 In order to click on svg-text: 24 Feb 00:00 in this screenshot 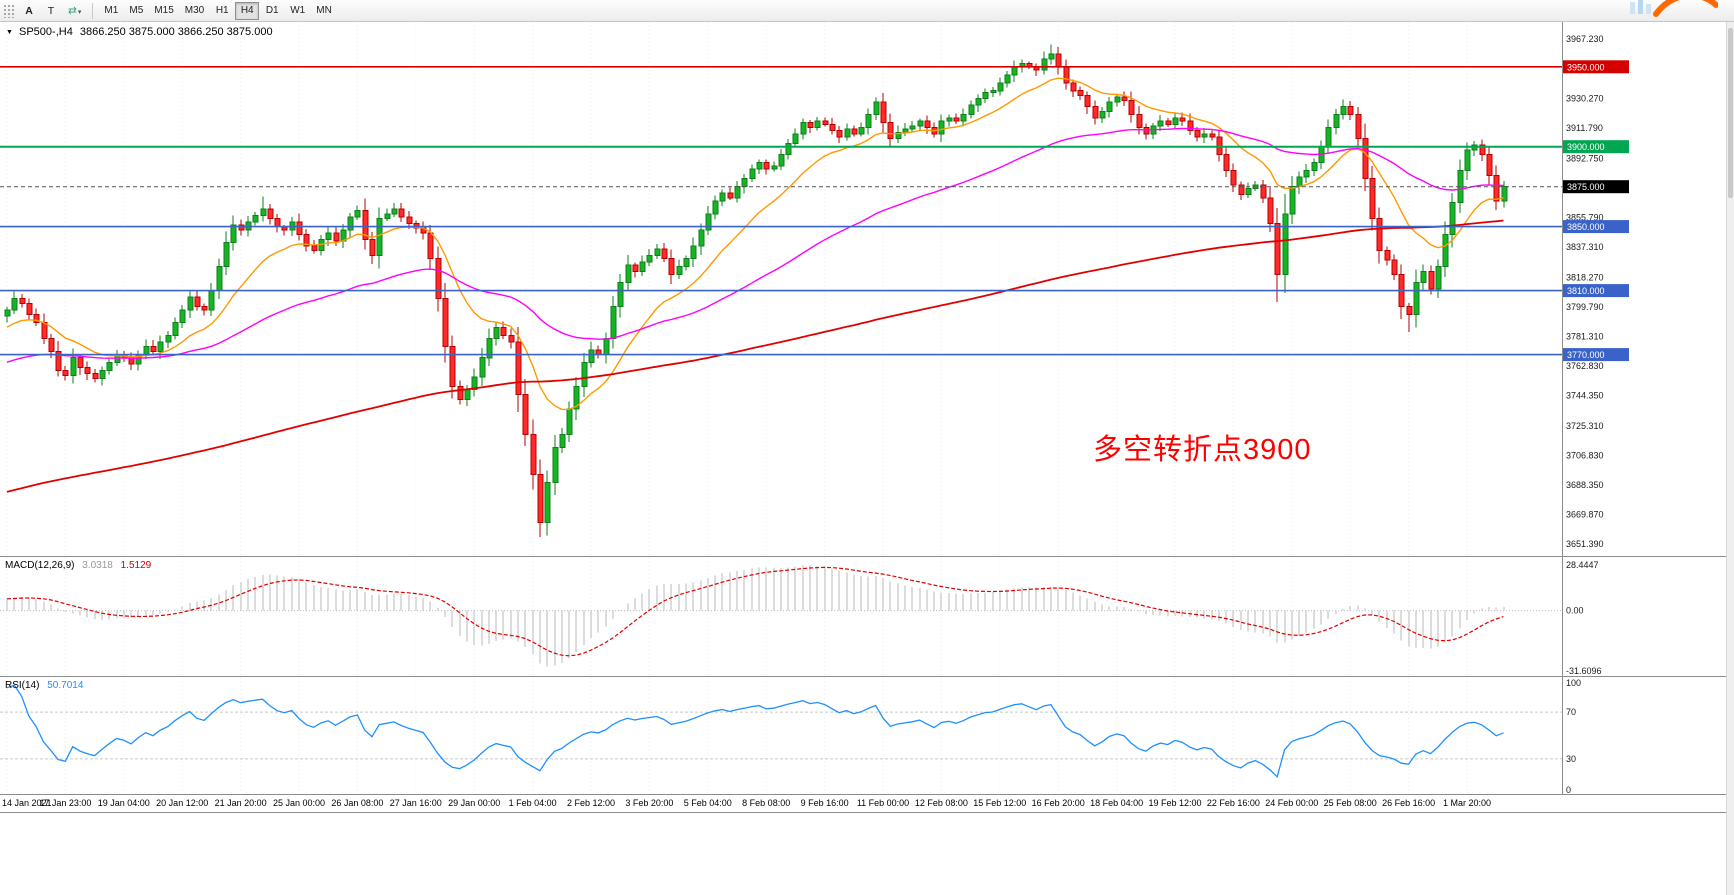, I will do `click(1291, 803)`.